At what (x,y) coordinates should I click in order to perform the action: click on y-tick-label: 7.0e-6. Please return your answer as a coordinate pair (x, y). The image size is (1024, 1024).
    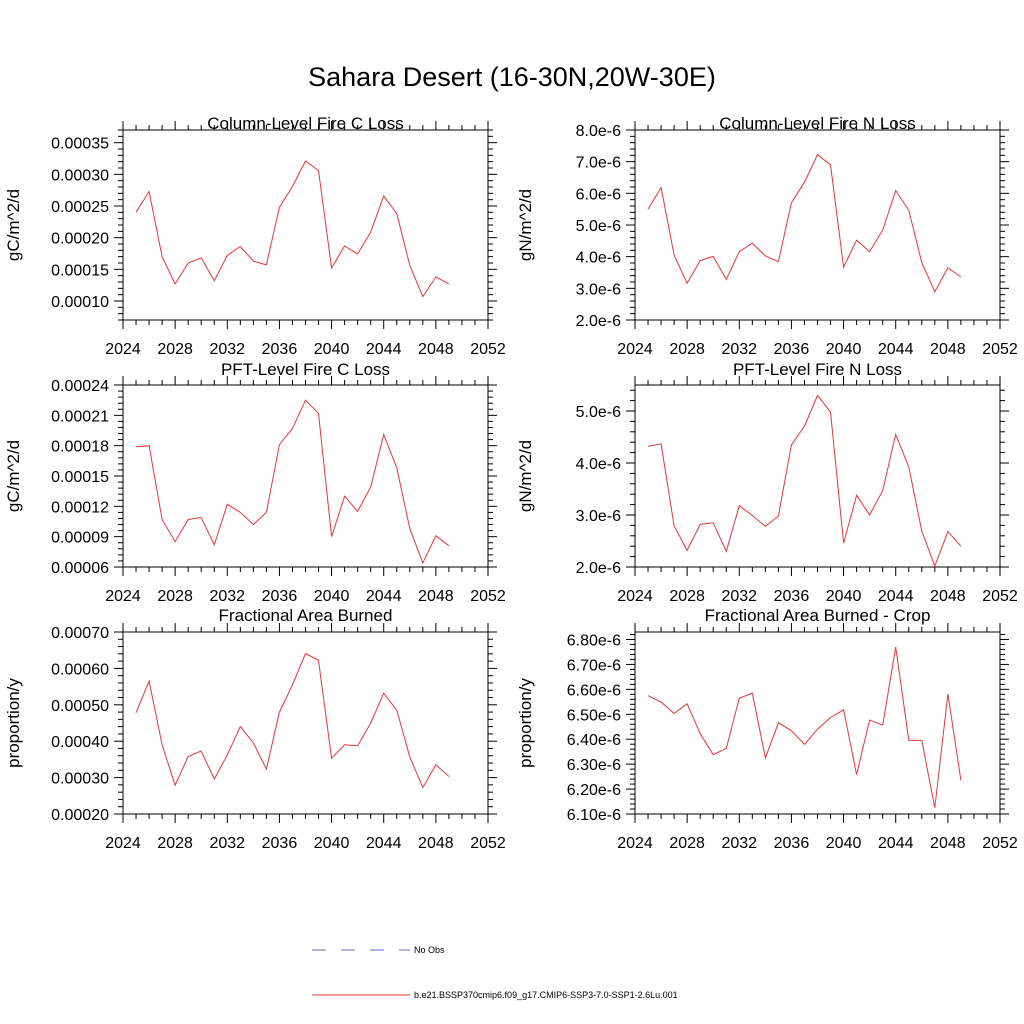
    Looking at the image, I should click on (598, 163).